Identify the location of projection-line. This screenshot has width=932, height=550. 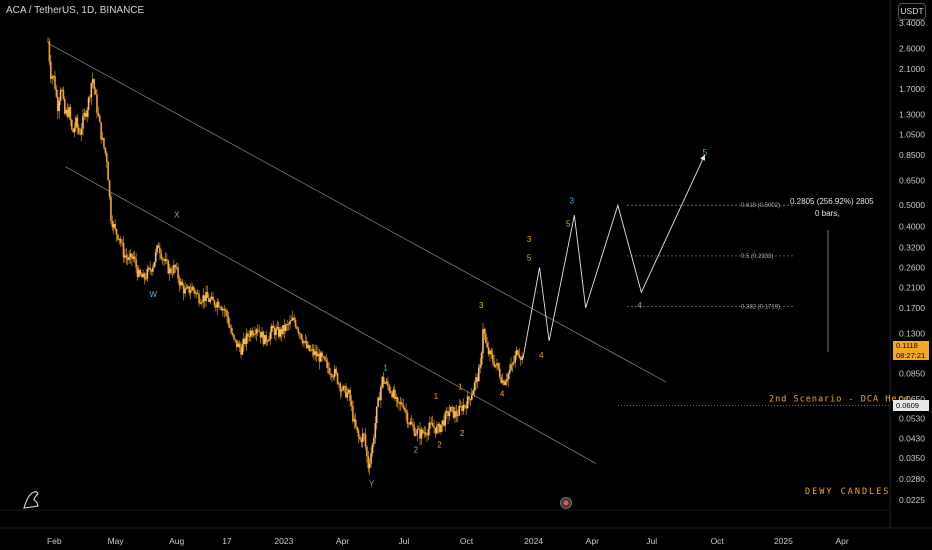
(614, 256).